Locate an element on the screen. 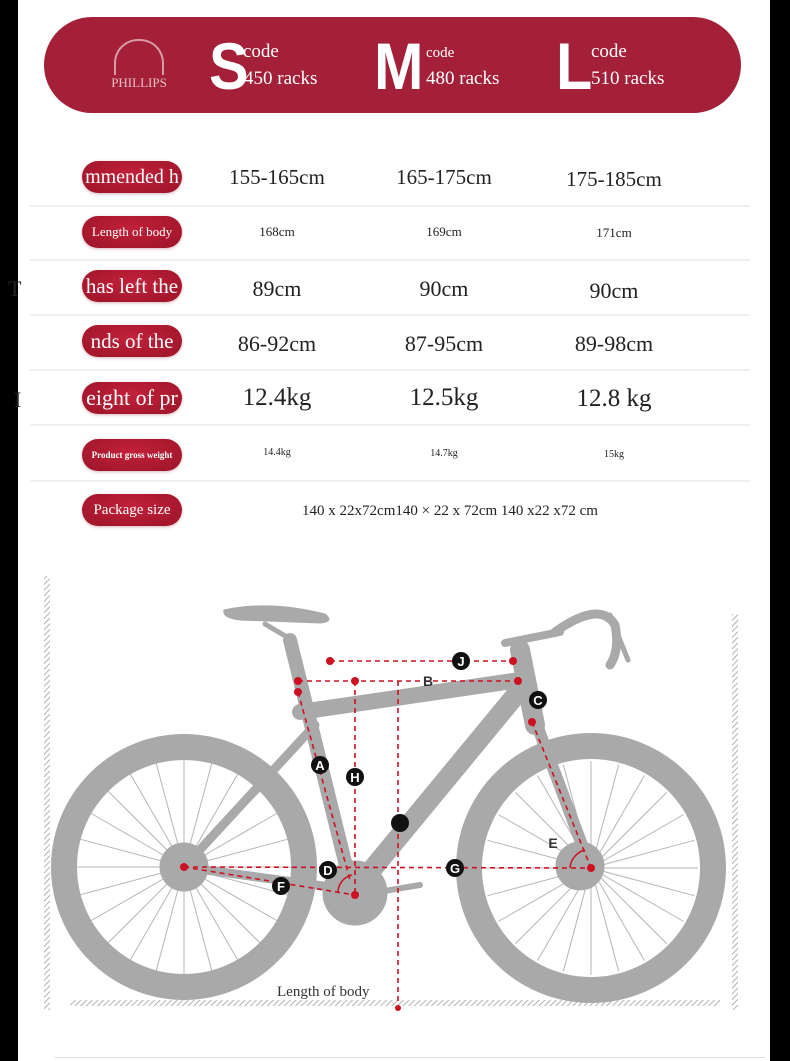  lion-emblem-icon is located at coordinates (139, 57).